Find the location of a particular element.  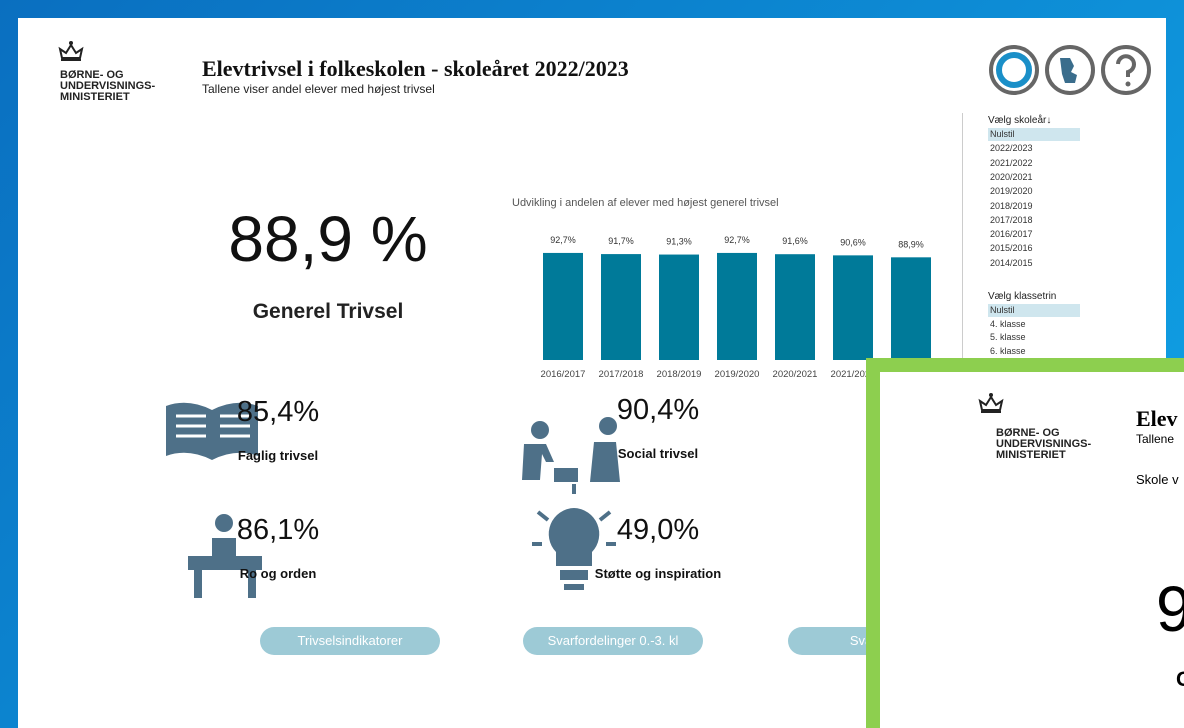

indicator-value: 90,4% is located at coordinates (658, 410).